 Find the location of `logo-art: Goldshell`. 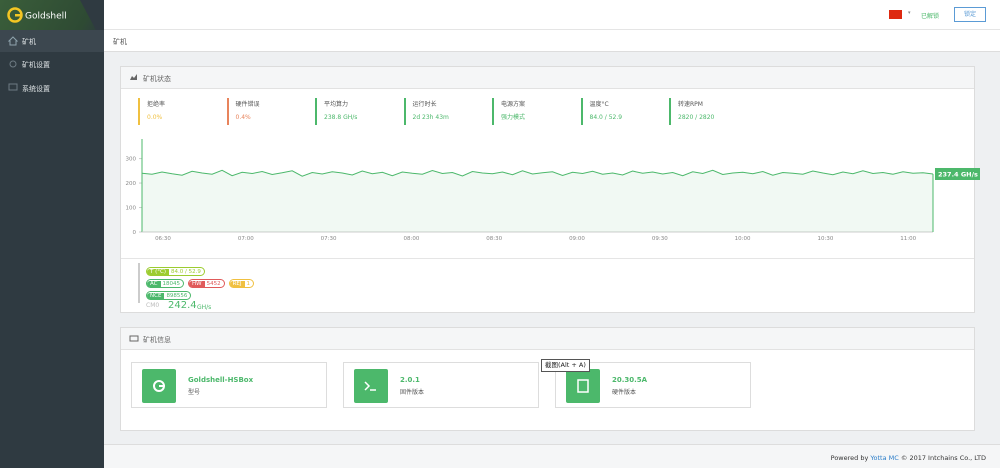

logo-art: Goldshell is located at coordinates (55, 15).